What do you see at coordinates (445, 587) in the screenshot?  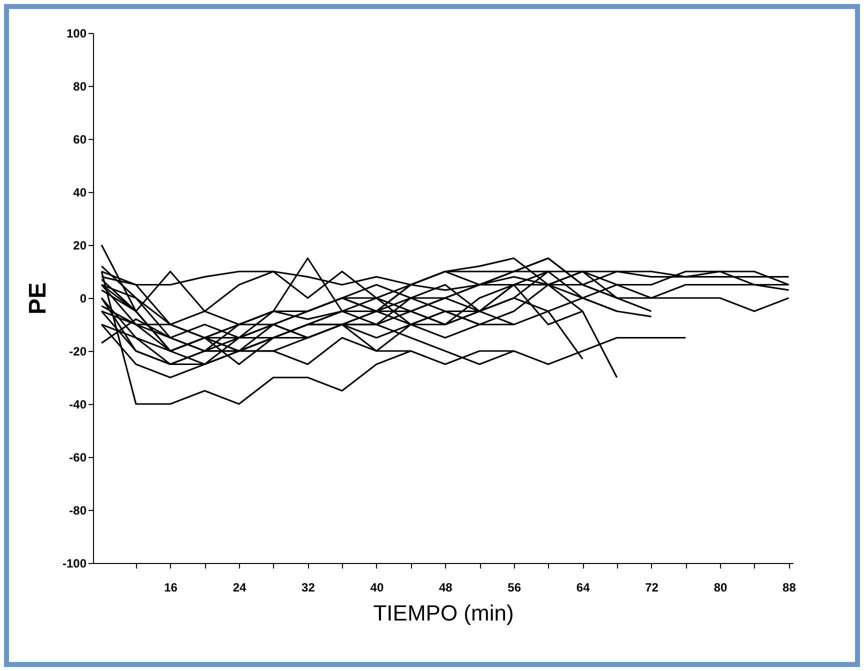 I see `x-tick-label: 48` at bounding box center [445, 587].